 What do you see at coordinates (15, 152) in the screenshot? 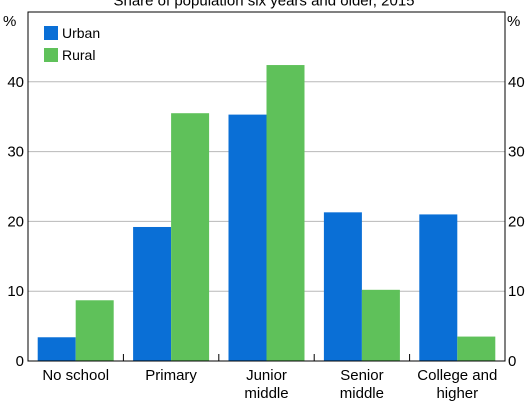
I see `y-tick-left-label: 30` at bounding box center [15, 152].